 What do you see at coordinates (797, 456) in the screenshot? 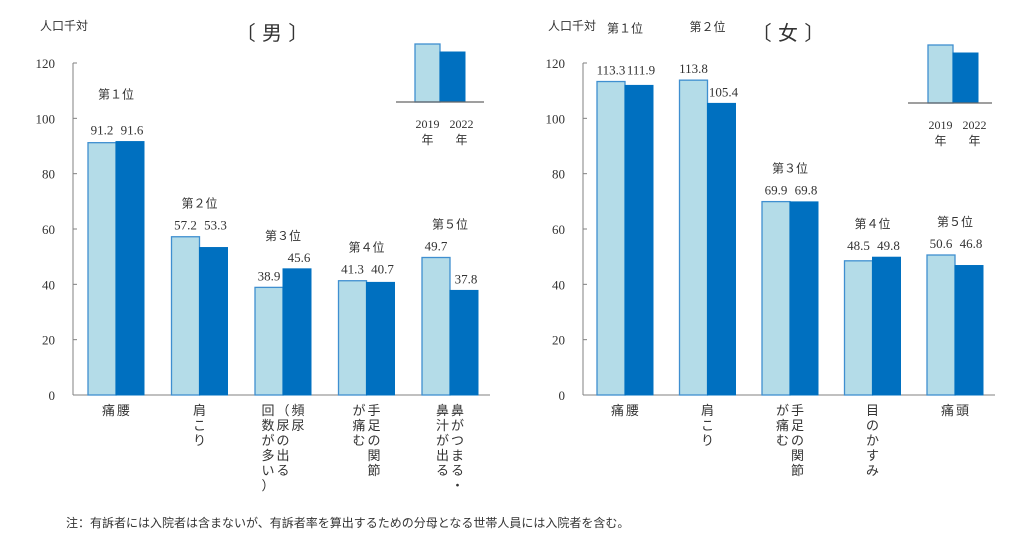
I see `female-category-label-char: 関` at bounding box center [797, 456].